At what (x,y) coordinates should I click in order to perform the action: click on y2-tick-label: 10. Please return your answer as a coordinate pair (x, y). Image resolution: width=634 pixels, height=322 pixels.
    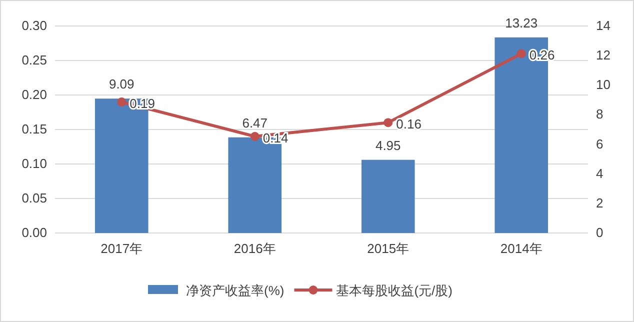
    Looking at the image, I should click on (603, 84).